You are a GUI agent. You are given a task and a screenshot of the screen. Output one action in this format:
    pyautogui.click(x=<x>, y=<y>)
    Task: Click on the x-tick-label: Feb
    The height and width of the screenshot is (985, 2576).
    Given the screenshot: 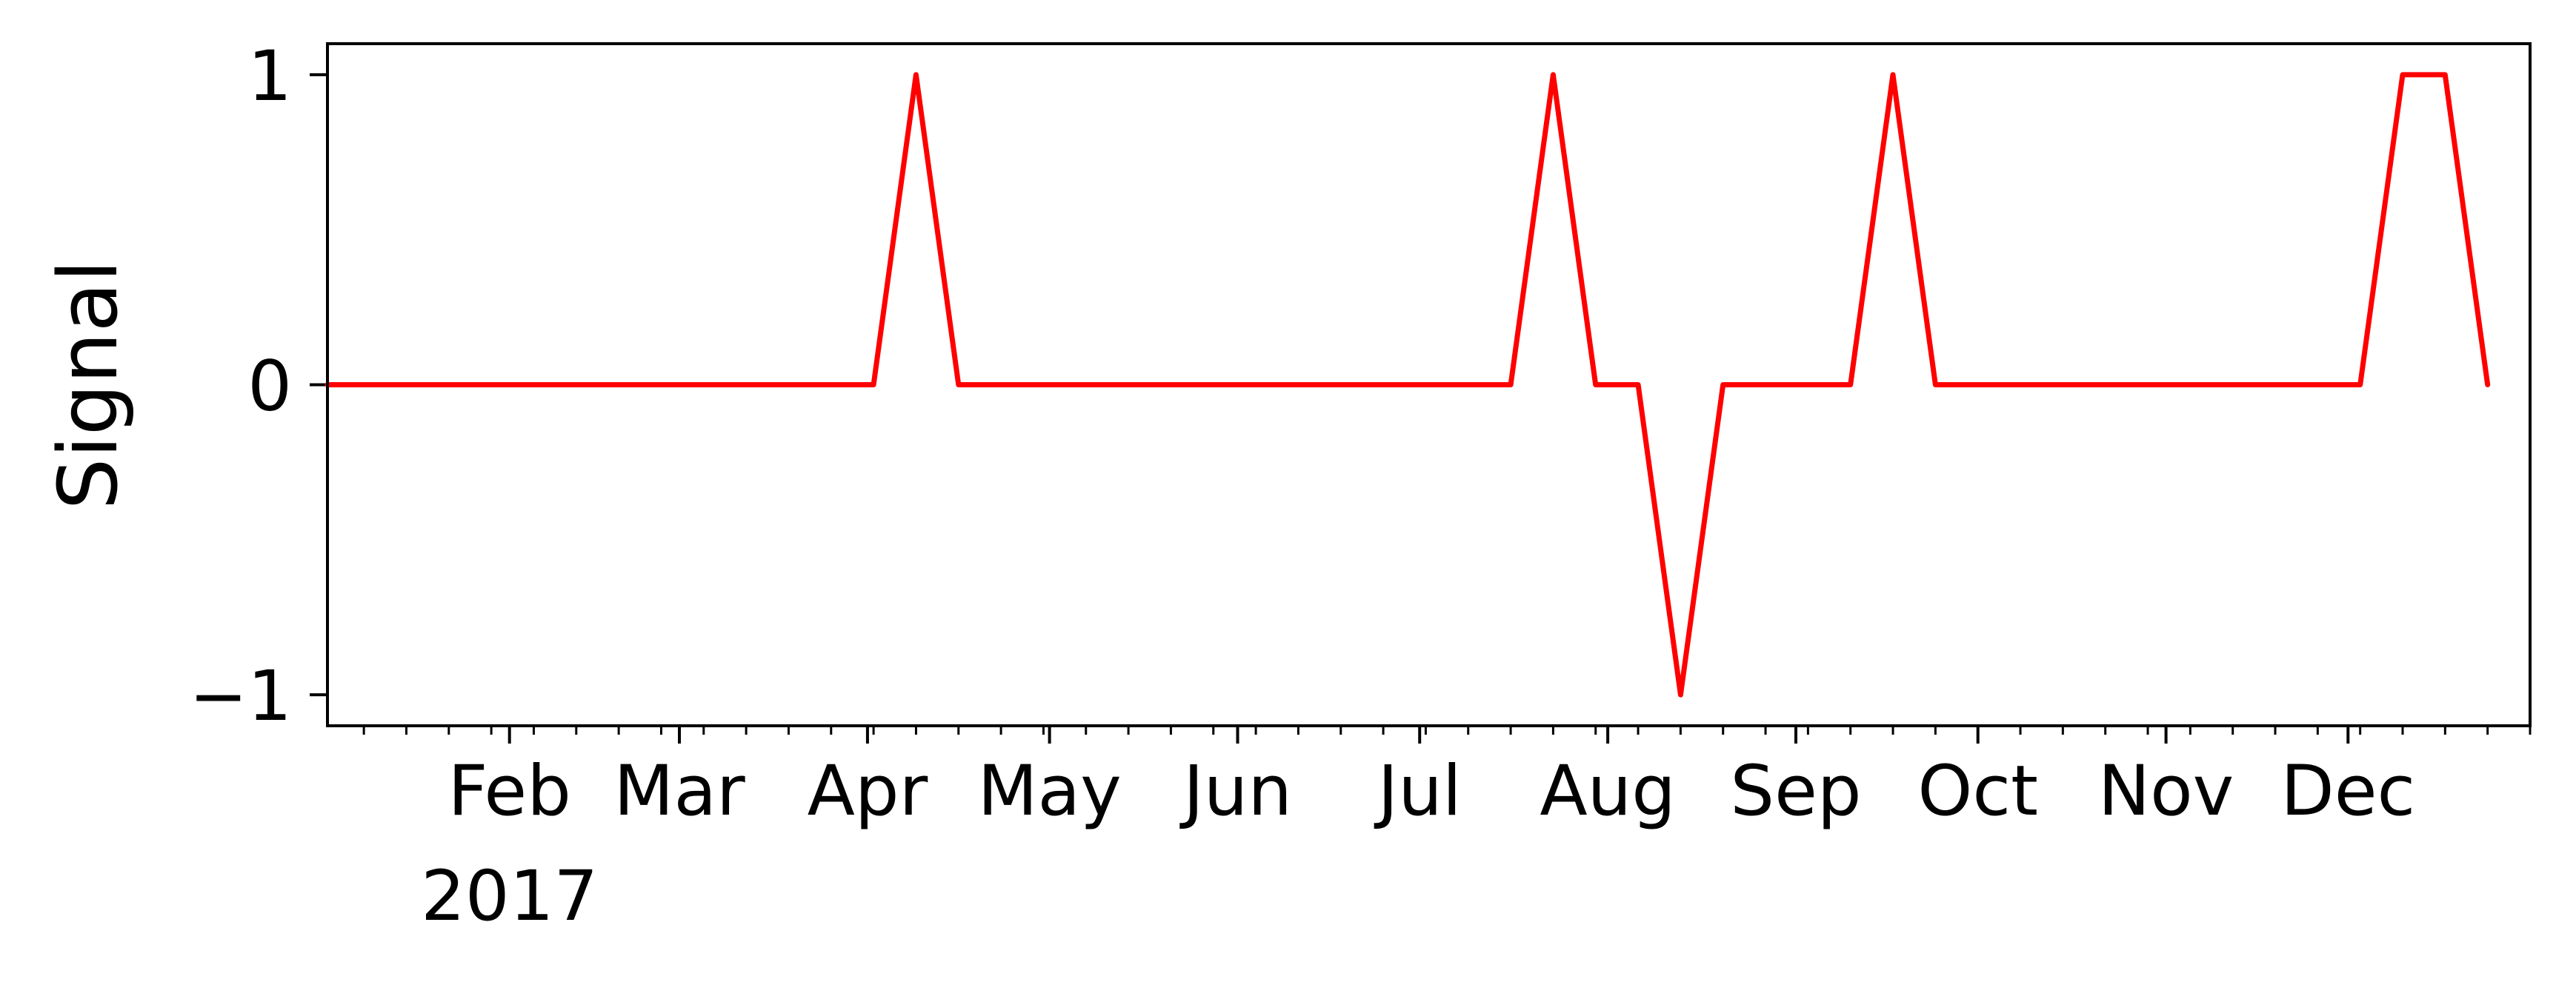 What is the action you would take?
    pyautogui.click(x=508, y=791)
    